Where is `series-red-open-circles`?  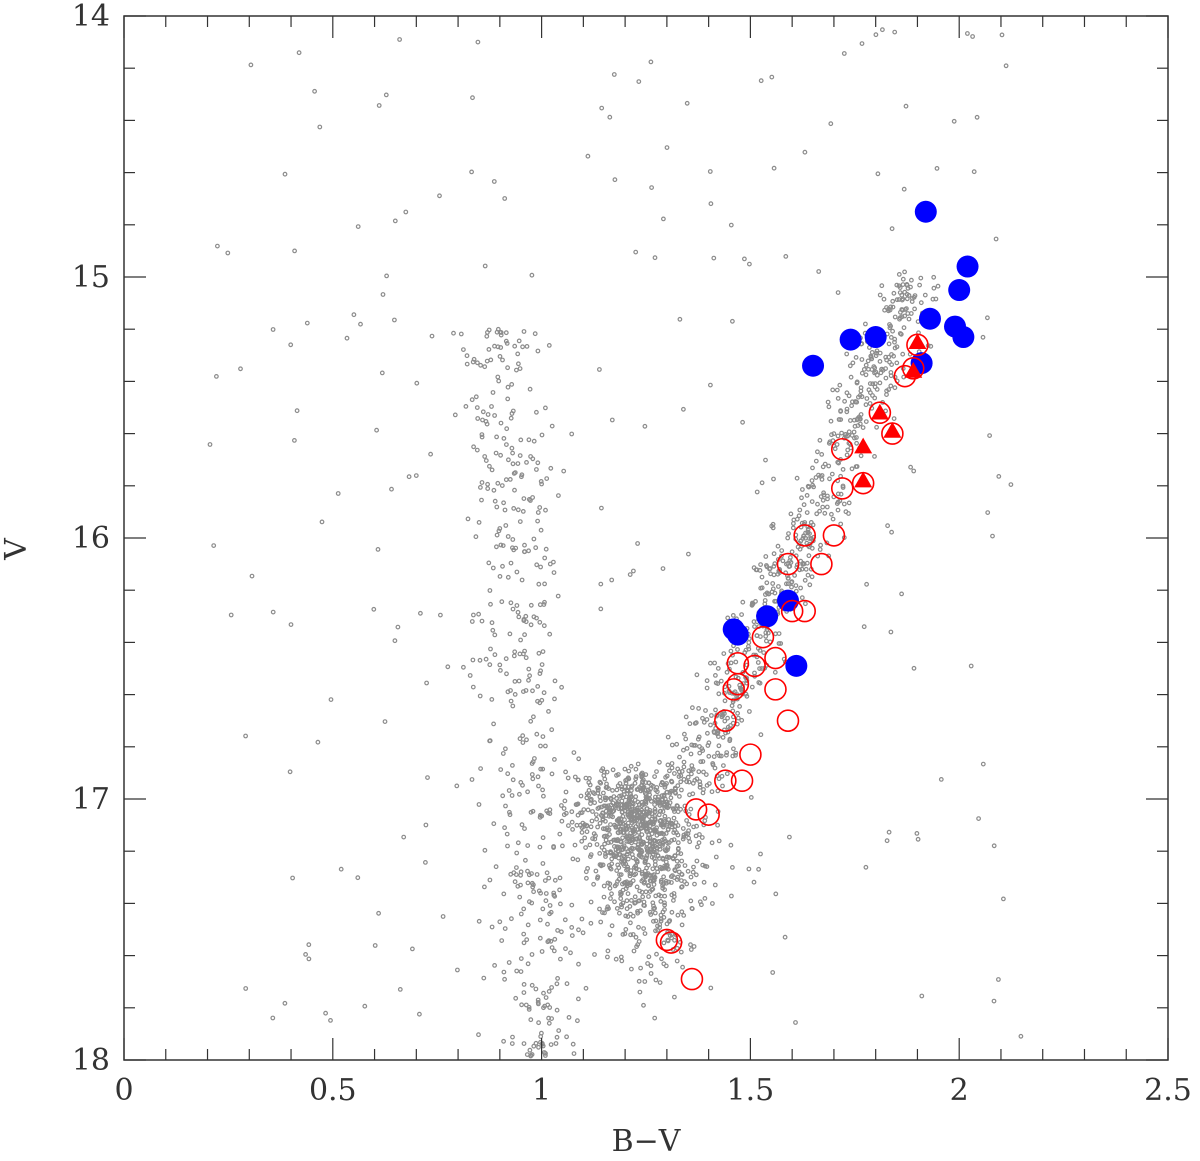 series-red-open-circles is located at coordinates (792, 662).